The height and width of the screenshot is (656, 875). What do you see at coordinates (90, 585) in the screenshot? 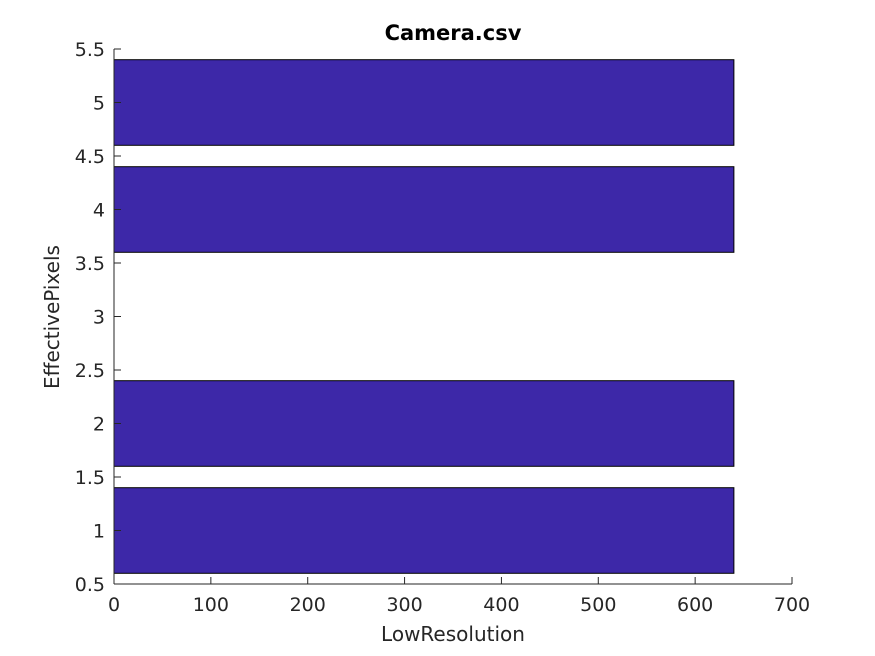
I see `y-tick-label: 0.5` at bounding box center [90, 585].